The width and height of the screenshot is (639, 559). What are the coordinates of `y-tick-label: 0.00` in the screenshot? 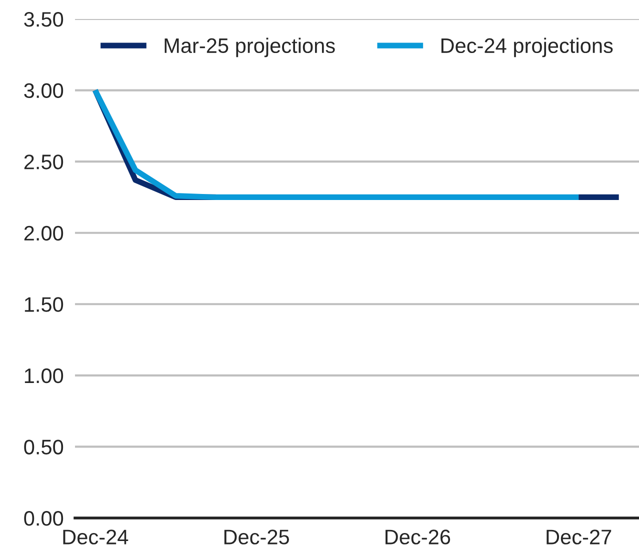 It's located at (44, 518).